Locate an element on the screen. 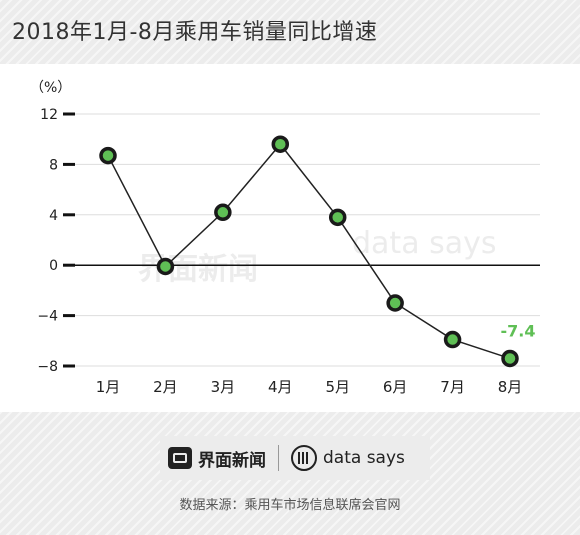 The height and width of the screenshot is (535, 580). x-tick-label: 6月 is located at coordinates (395, 387).